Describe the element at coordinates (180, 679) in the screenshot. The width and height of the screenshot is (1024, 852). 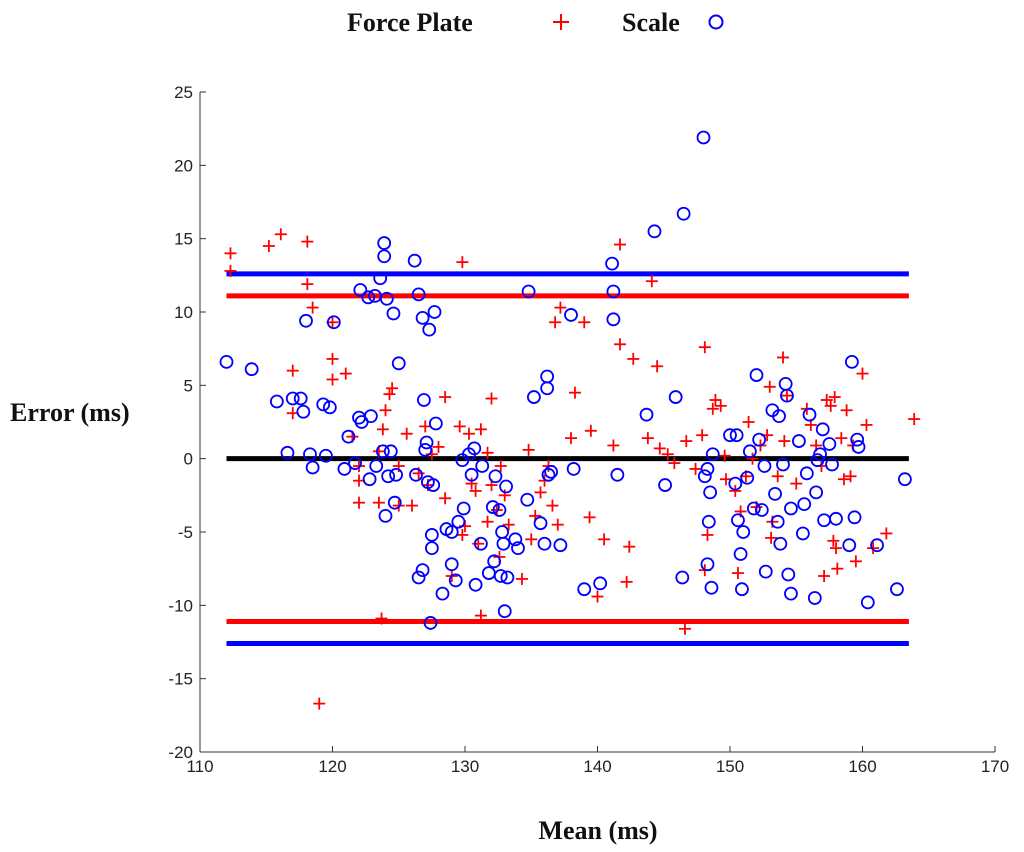
I see `y-tick-label: -15` at that location.